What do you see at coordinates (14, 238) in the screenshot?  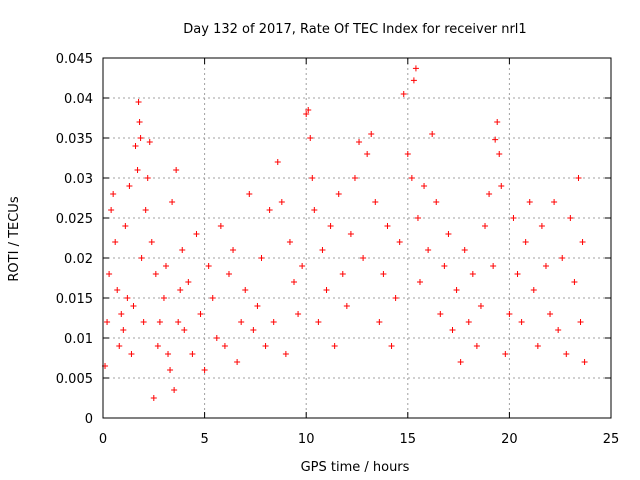 I see `y-axis-label: ROTI / TECUs` at bounding box center [14, 238].